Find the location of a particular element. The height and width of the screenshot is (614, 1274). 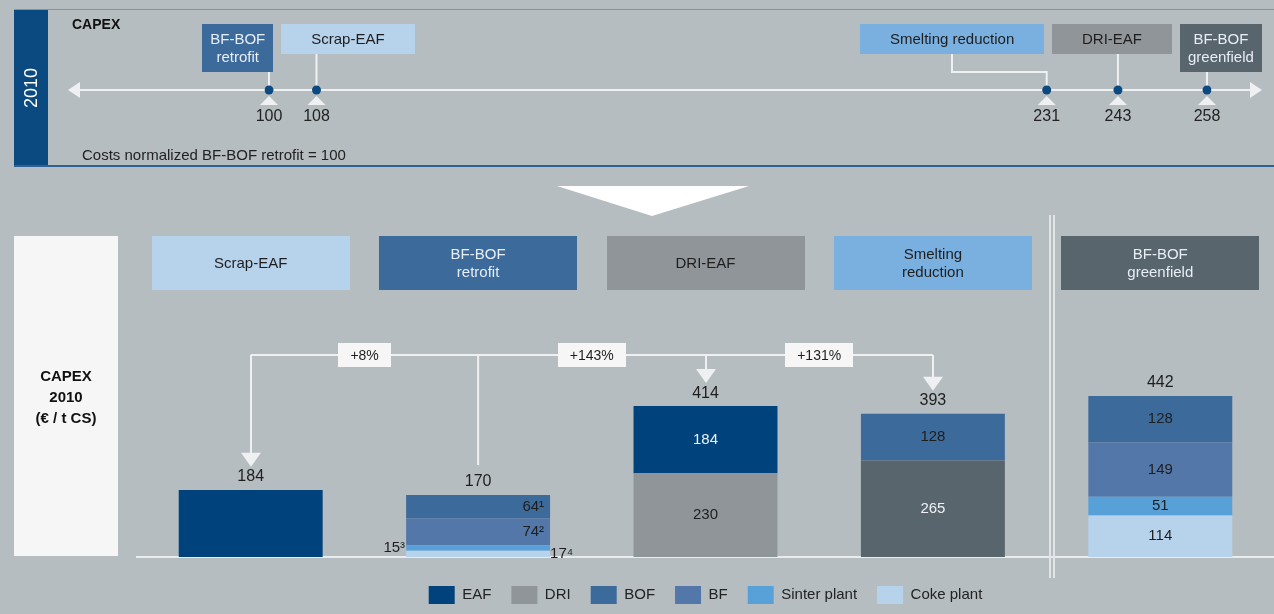

data-label: 51 is located at coordinates (1160, 505).